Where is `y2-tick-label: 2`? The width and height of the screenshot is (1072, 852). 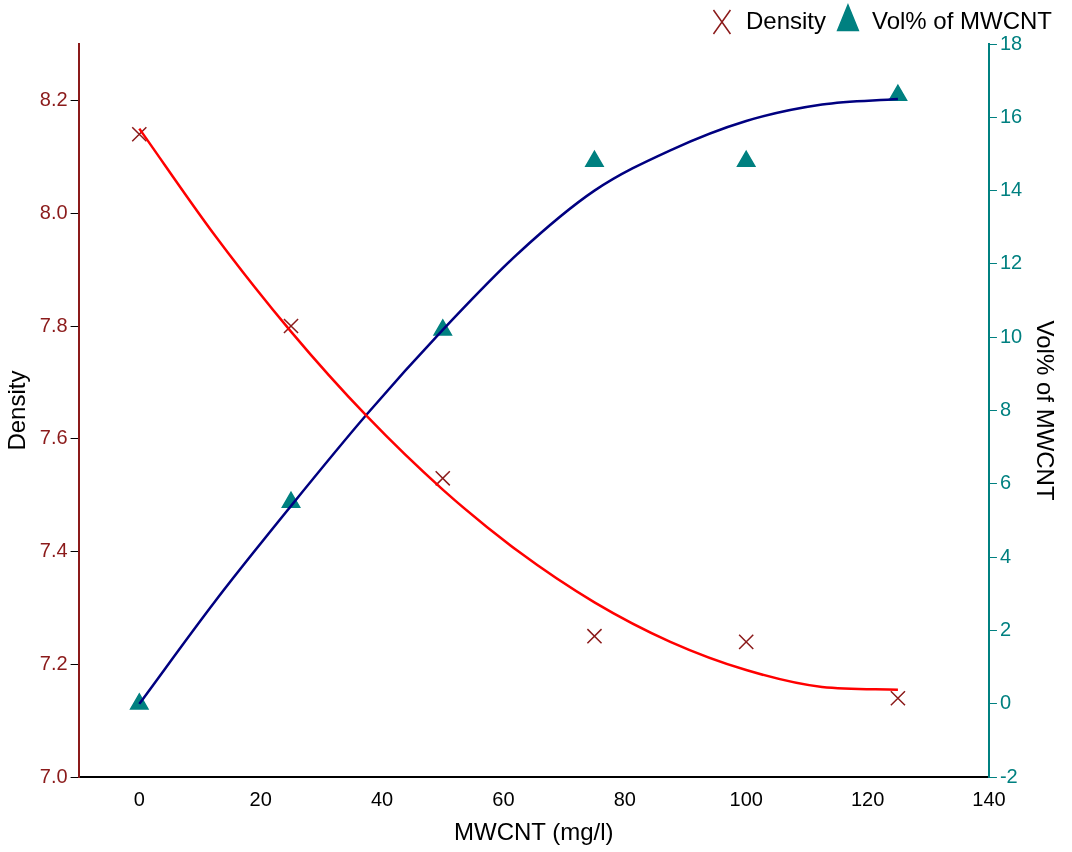
y2-tick-label: 2 is located at coordinates (1005, 629).